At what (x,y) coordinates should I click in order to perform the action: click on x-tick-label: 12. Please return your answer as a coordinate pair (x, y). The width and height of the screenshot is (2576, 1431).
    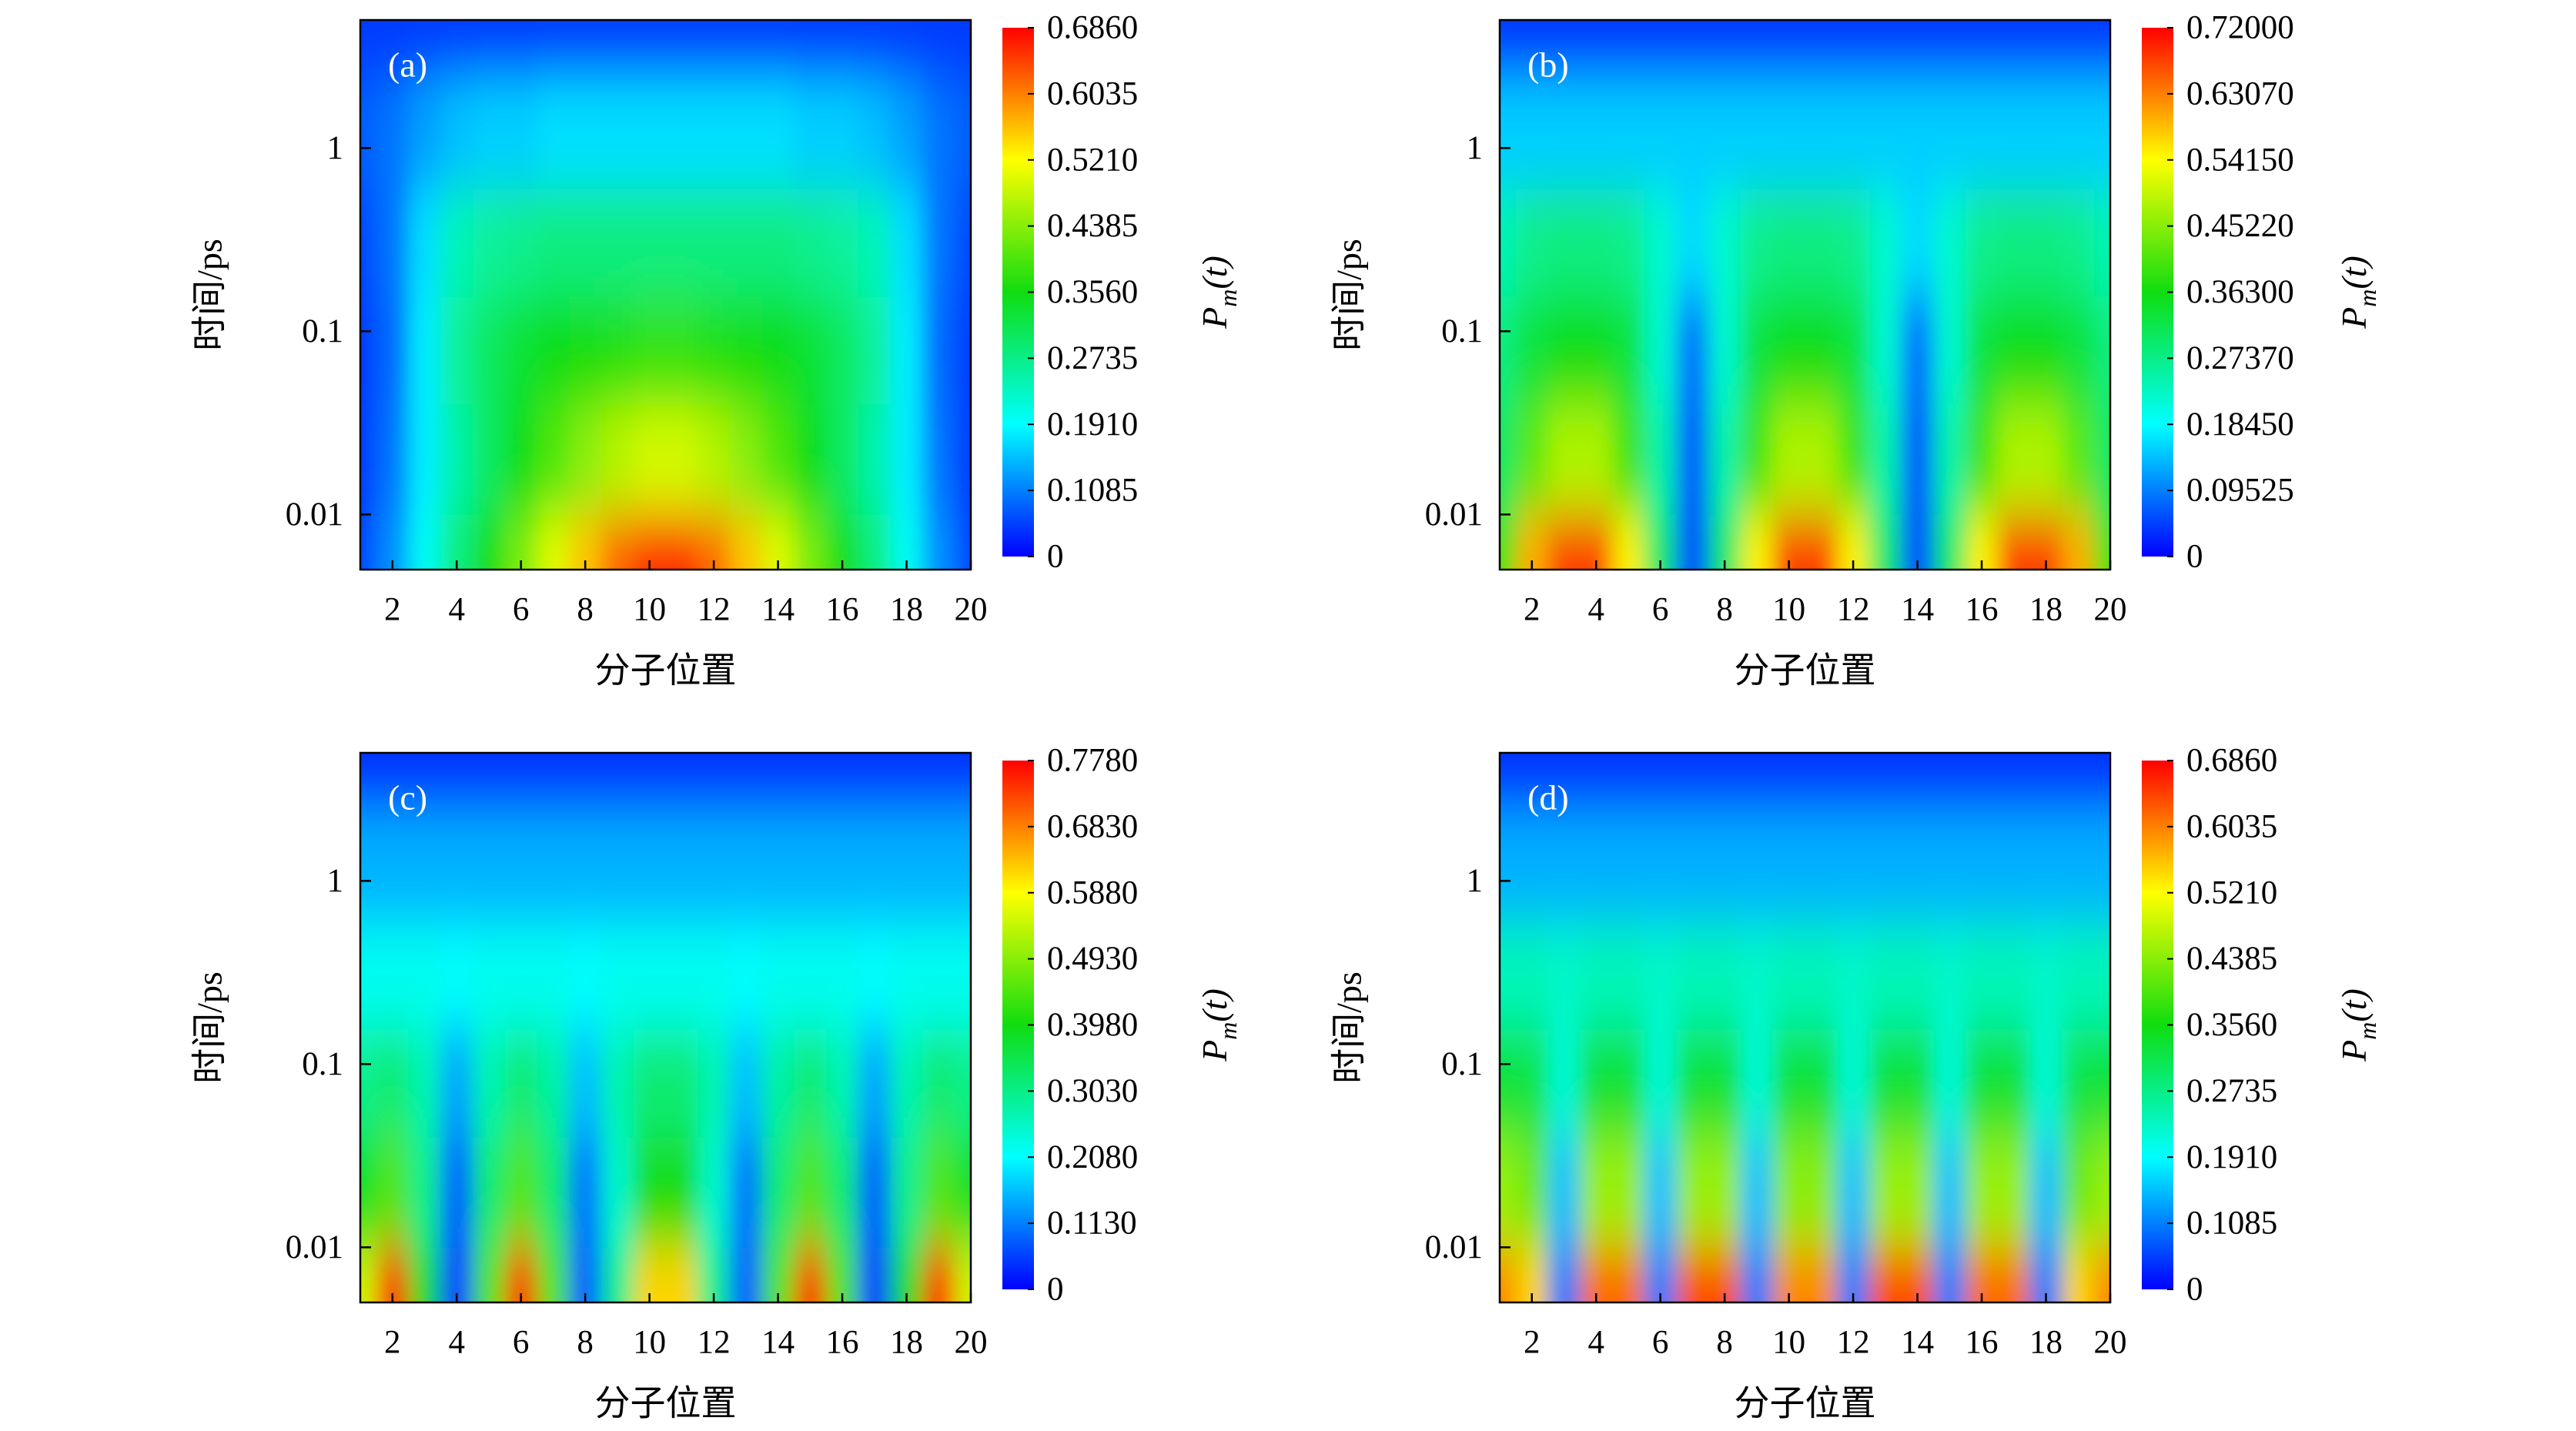
    Looking at the image, I should click on (1853, 610).